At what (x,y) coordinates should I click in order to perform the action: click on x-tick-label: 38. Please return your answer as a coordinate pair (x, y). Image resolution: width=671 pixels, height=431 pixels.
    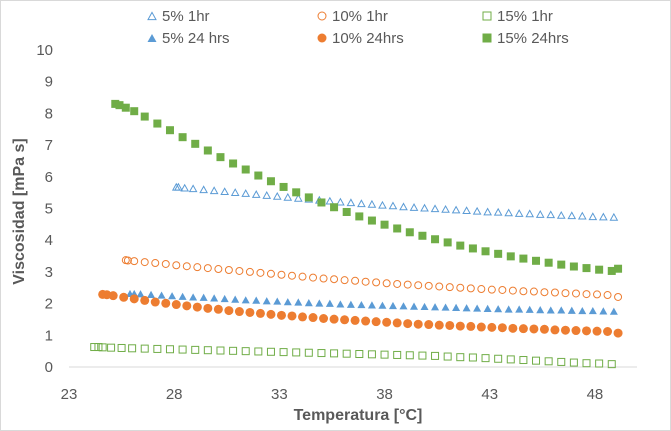
    Looking at the image, I should click on (384, 394).